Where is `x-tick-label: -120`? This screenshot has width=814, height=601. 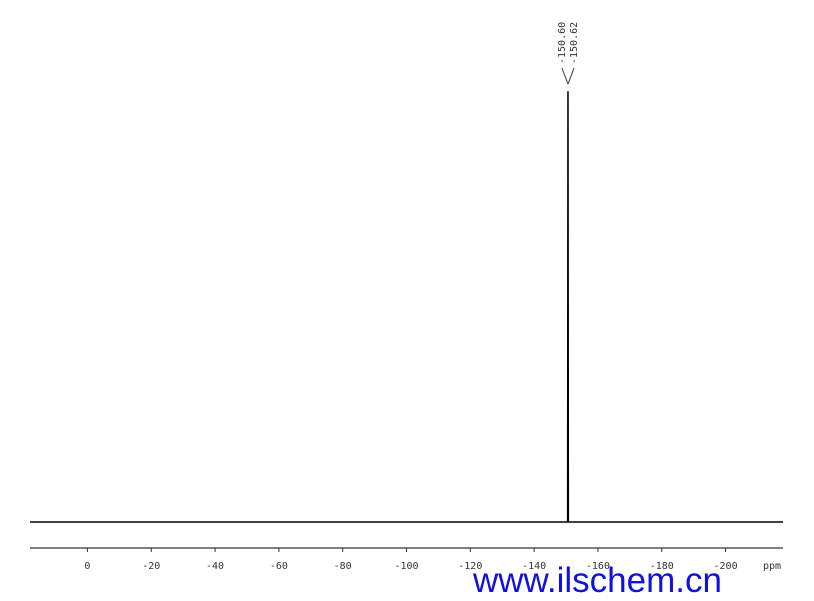
x-tick-label: -120 is located at coordinates (470, 566).